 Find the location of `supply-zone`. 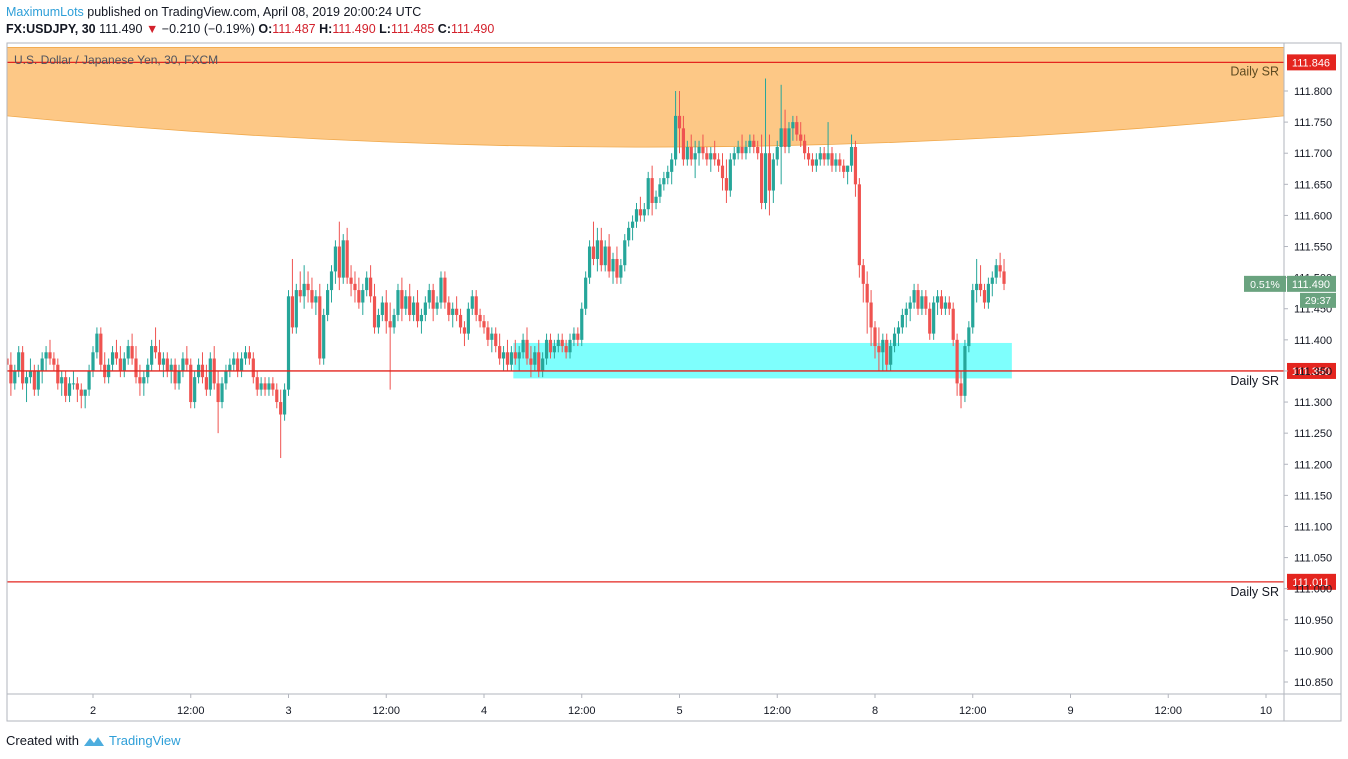

supply-zone is located at coordinates (645, 97).